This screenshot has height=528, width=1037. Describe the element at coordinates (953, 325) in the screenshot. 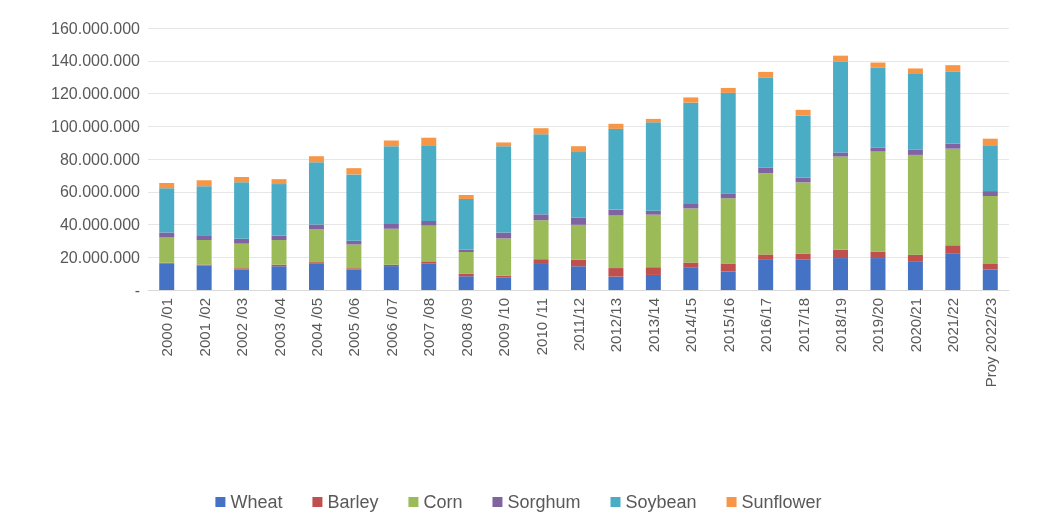

I see `x-tick-label: 2021/22` at that location.